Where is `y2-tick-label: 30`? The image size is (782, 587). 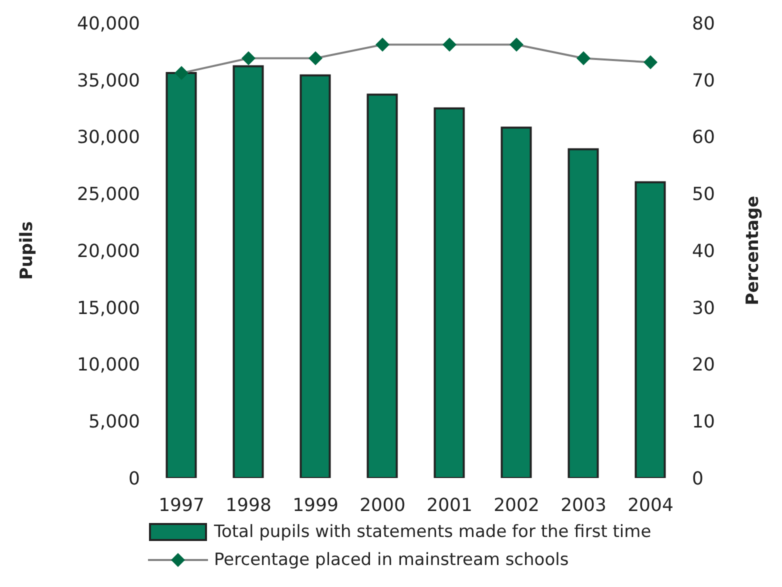 y2-tick-label: 30 is located at coordinates (703, 308).